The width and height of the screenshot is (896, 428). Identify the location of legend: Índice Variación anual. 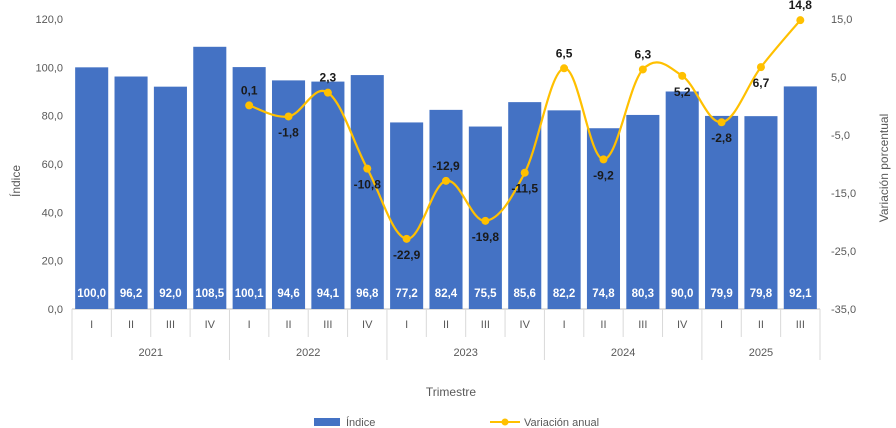
(456, 422).